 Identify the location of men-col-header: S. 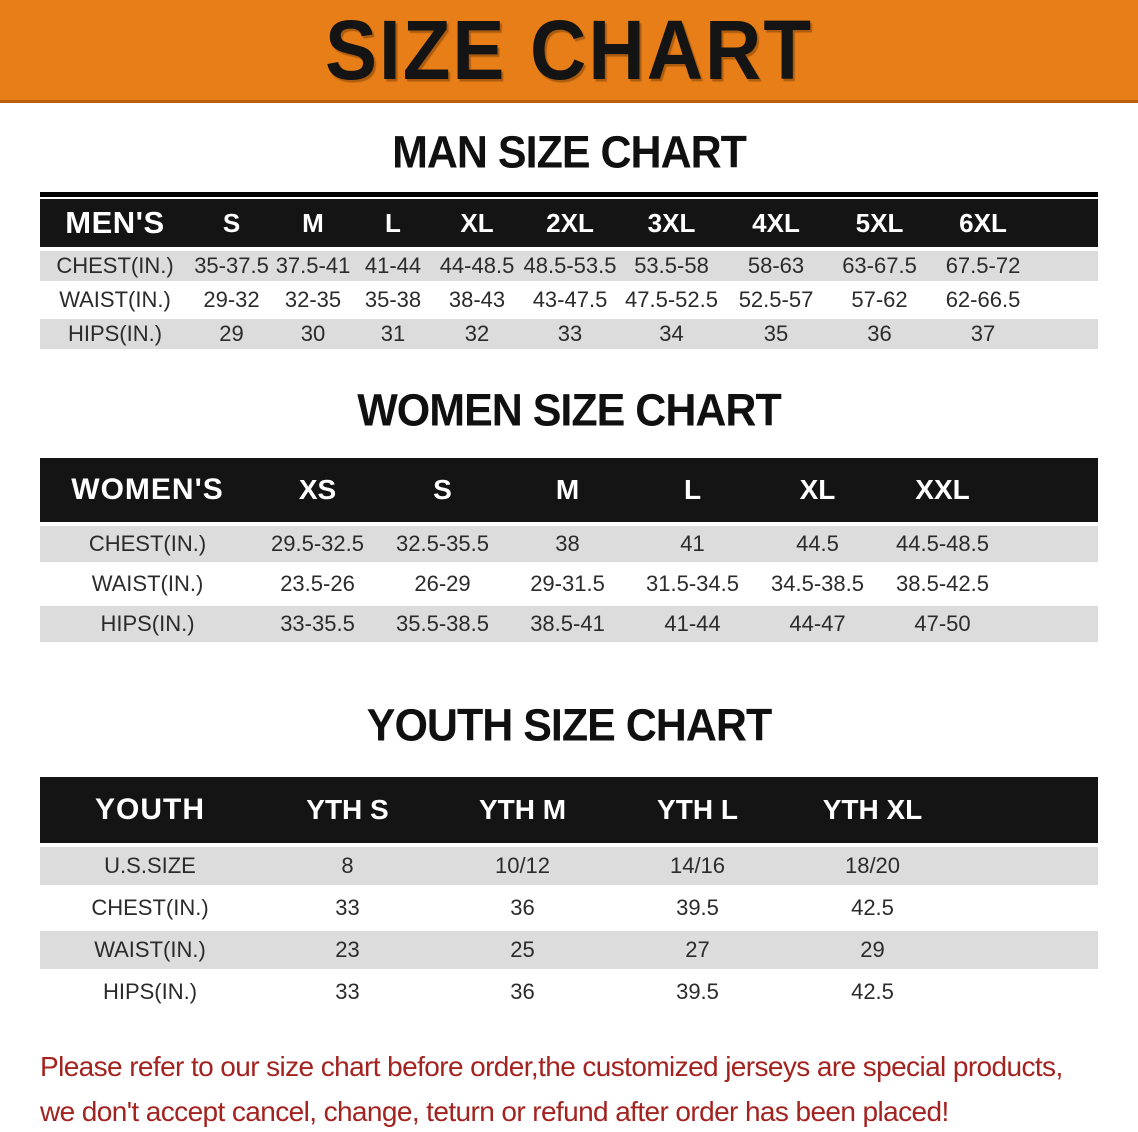
(231, 223).